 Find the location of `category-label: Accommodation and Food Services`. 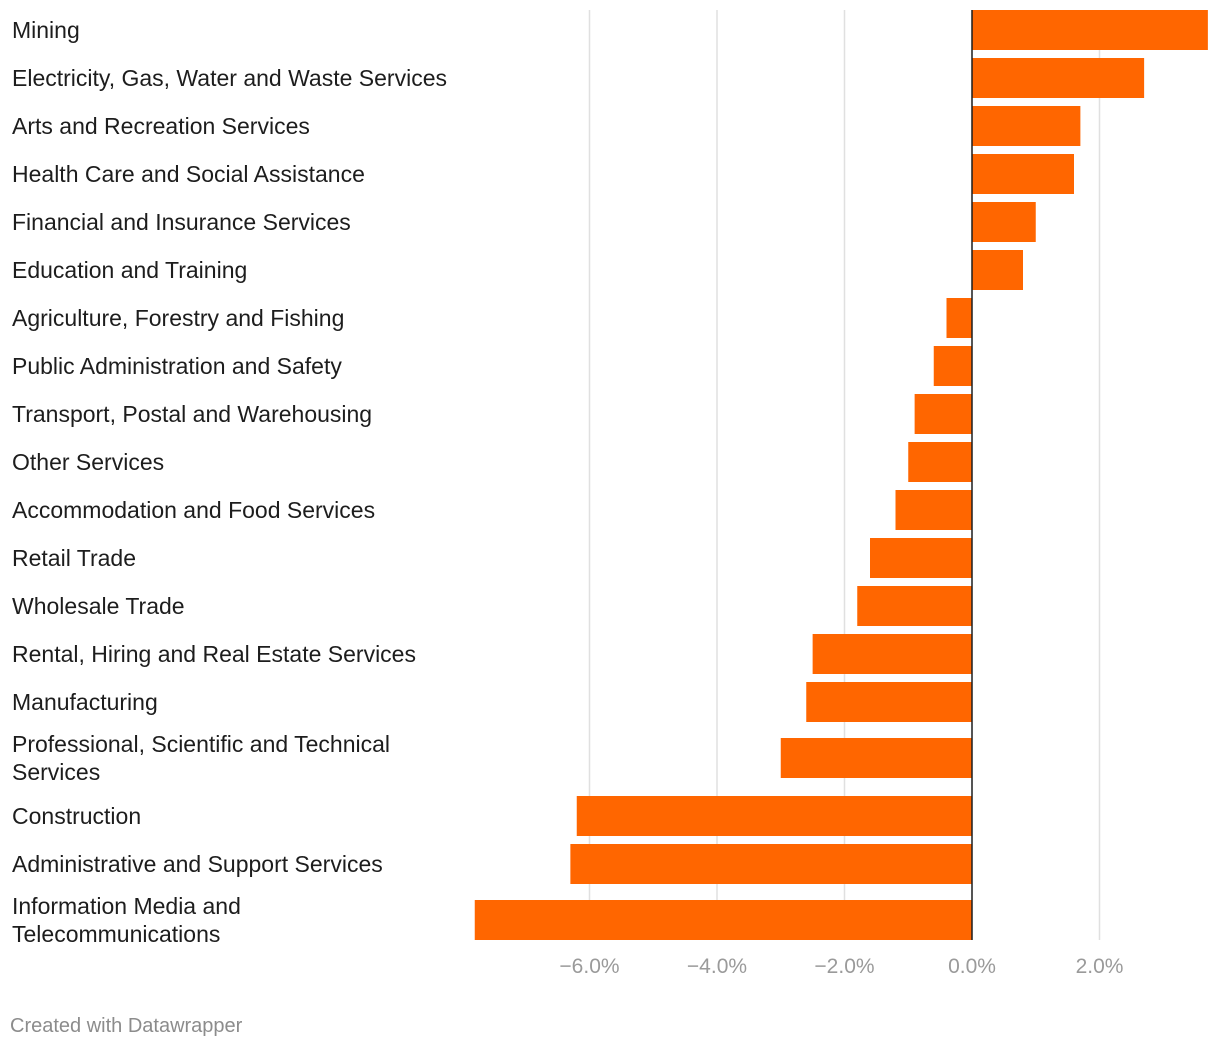

category-label: Accommodation and Food Services is located at coordinates (193, 510).